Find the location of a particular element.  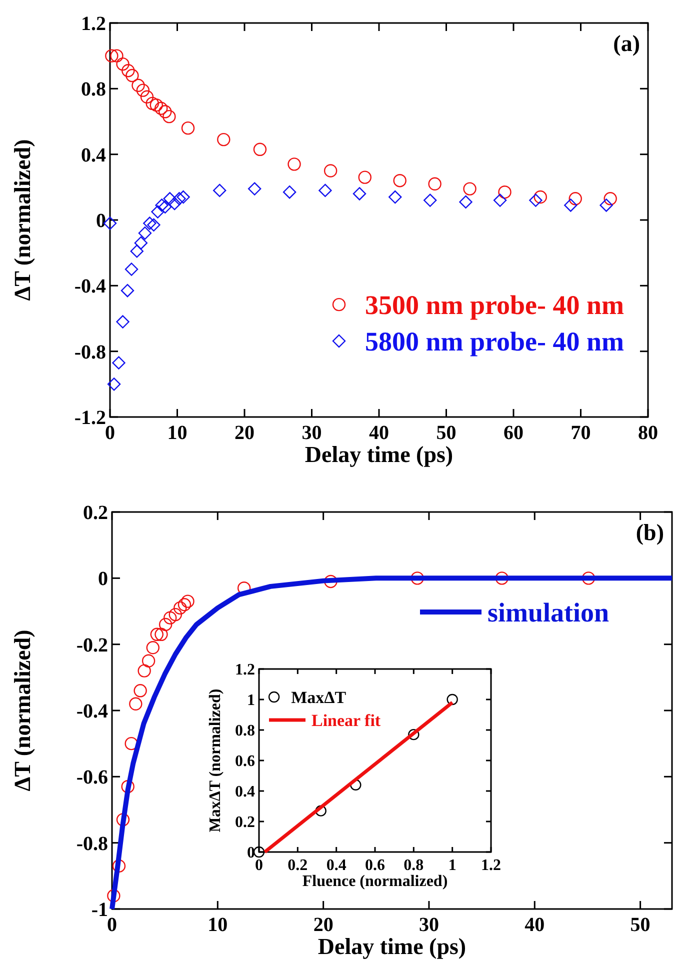

y-tick-label: -1.2 is located at coordinates (90, 418).